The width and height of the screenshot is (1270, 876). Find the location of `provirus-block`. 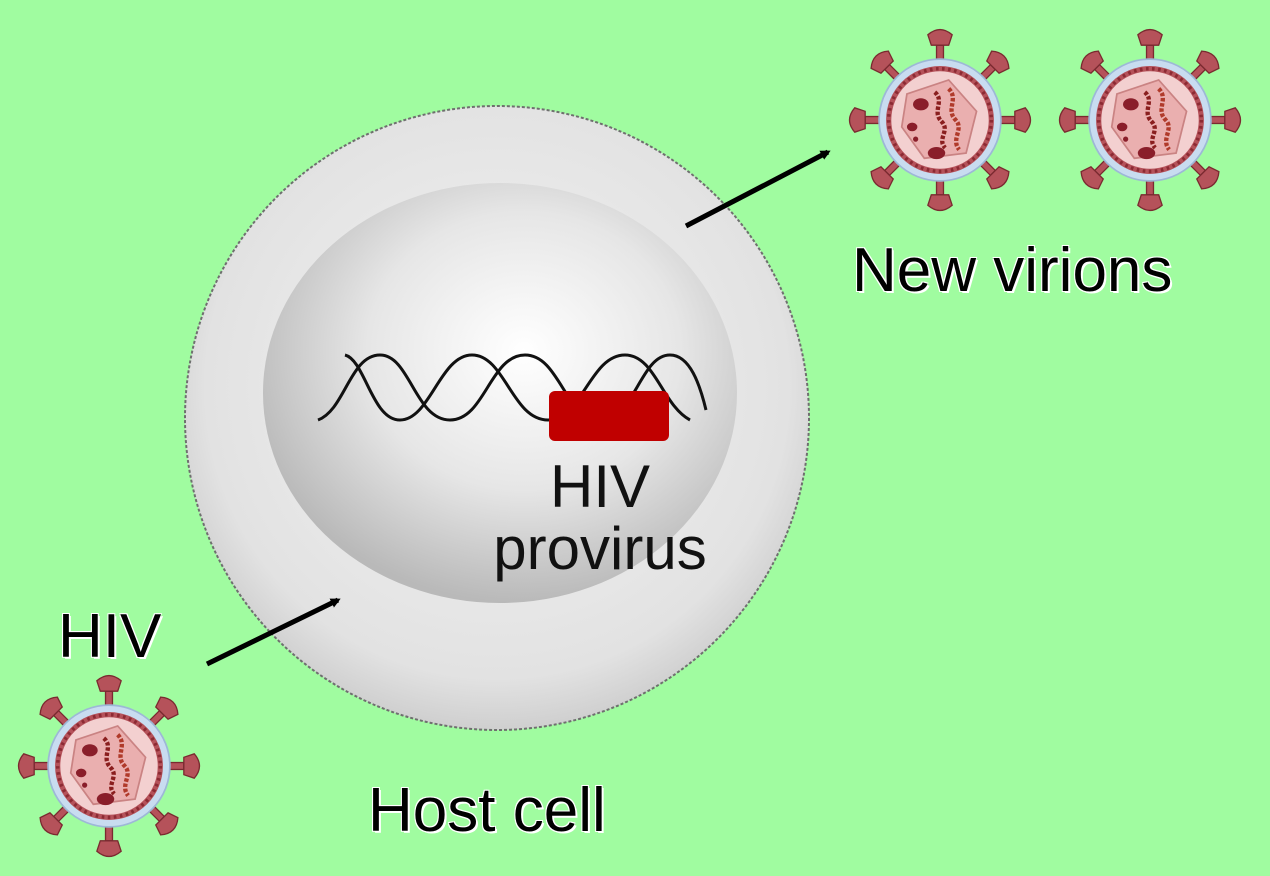

provirus-block is located at coordinates (609, 416).